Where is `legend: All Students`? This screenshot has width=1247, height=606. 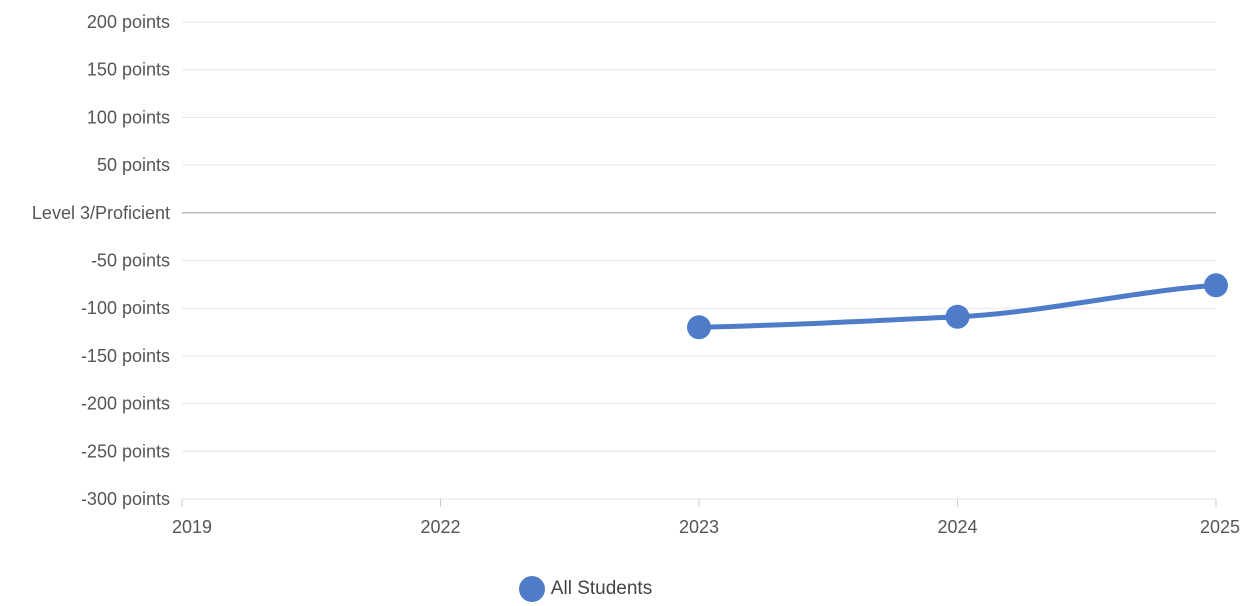
legend: All Students is located at coordinates (623, 589).